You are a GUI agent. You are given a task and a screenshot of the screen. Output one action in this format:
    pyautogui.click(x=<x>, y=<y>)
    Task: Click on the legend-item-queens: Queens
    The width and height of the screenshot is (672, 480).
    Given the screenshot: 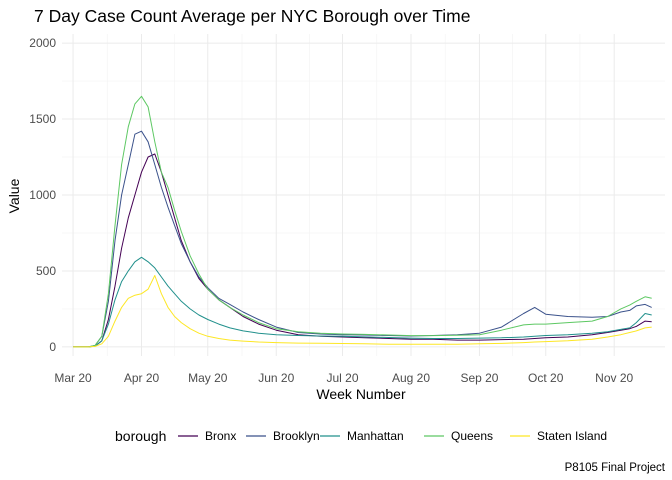 What is the action you would take?
    pyautogui.click(x=458, y=436)
    